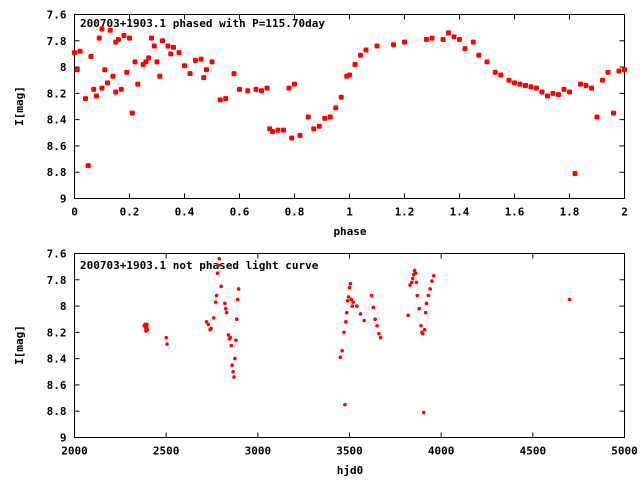 This screenshot has width=640, height=480. I want to click on unphased-y-tick-label: 9, so click(63, 438).